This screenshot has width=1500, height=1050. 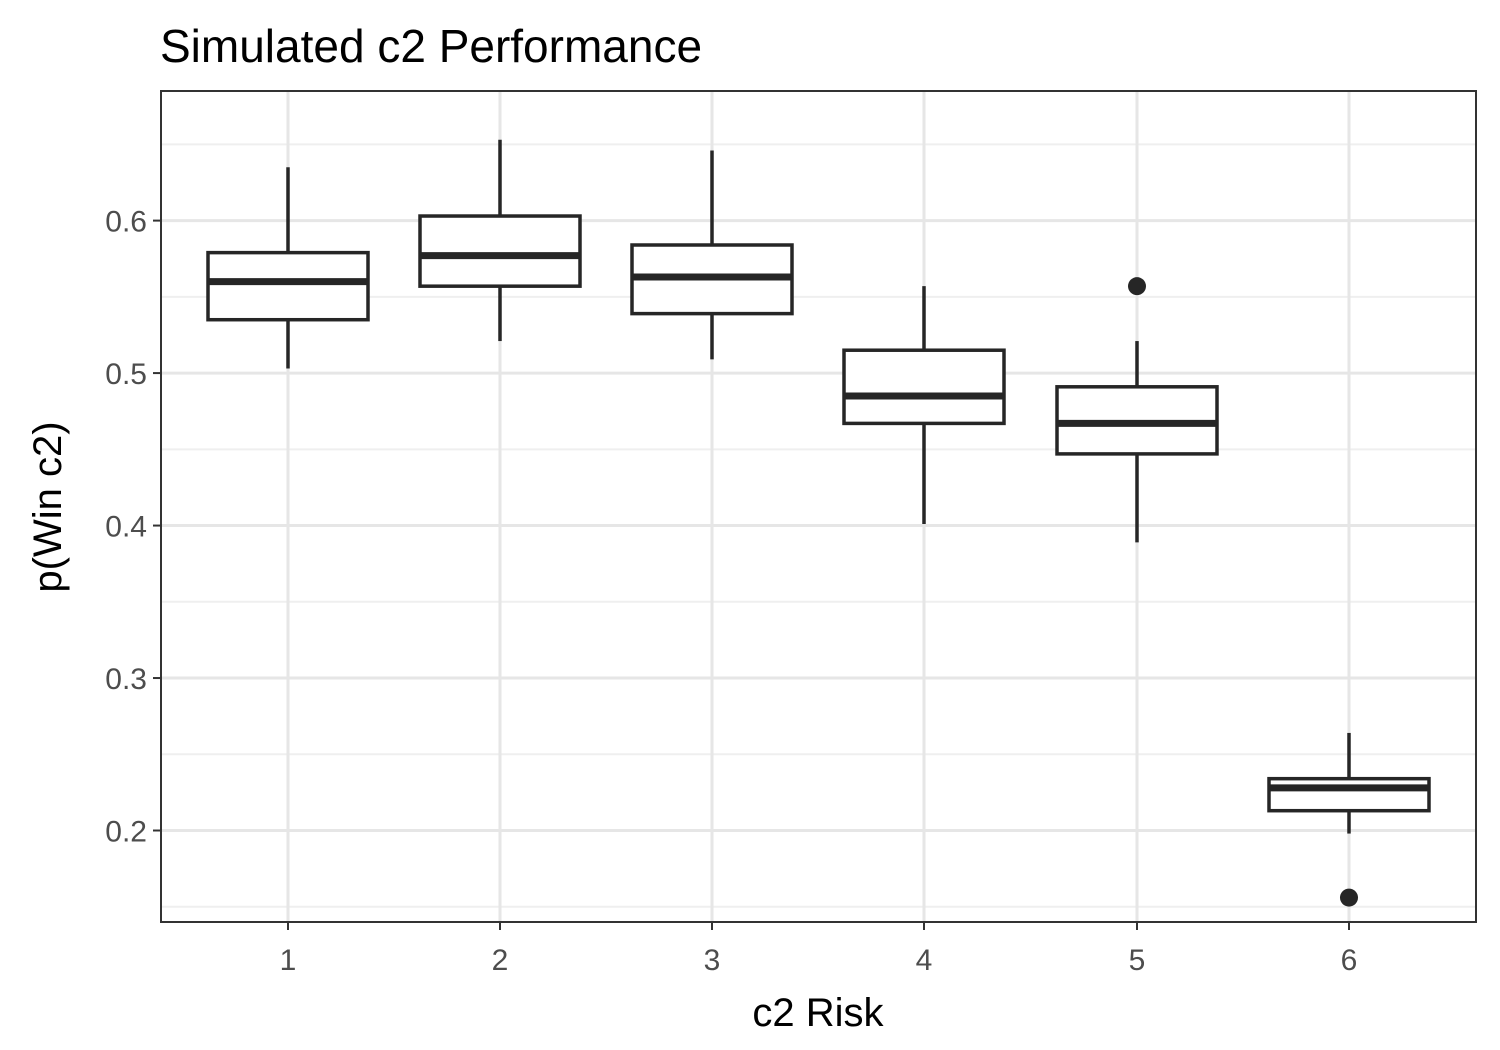 What do you see at coordinates (431, 46) in the screenshot?
I see `chart-title: Simulated c2 Performance` at bounding box center [431, 46].